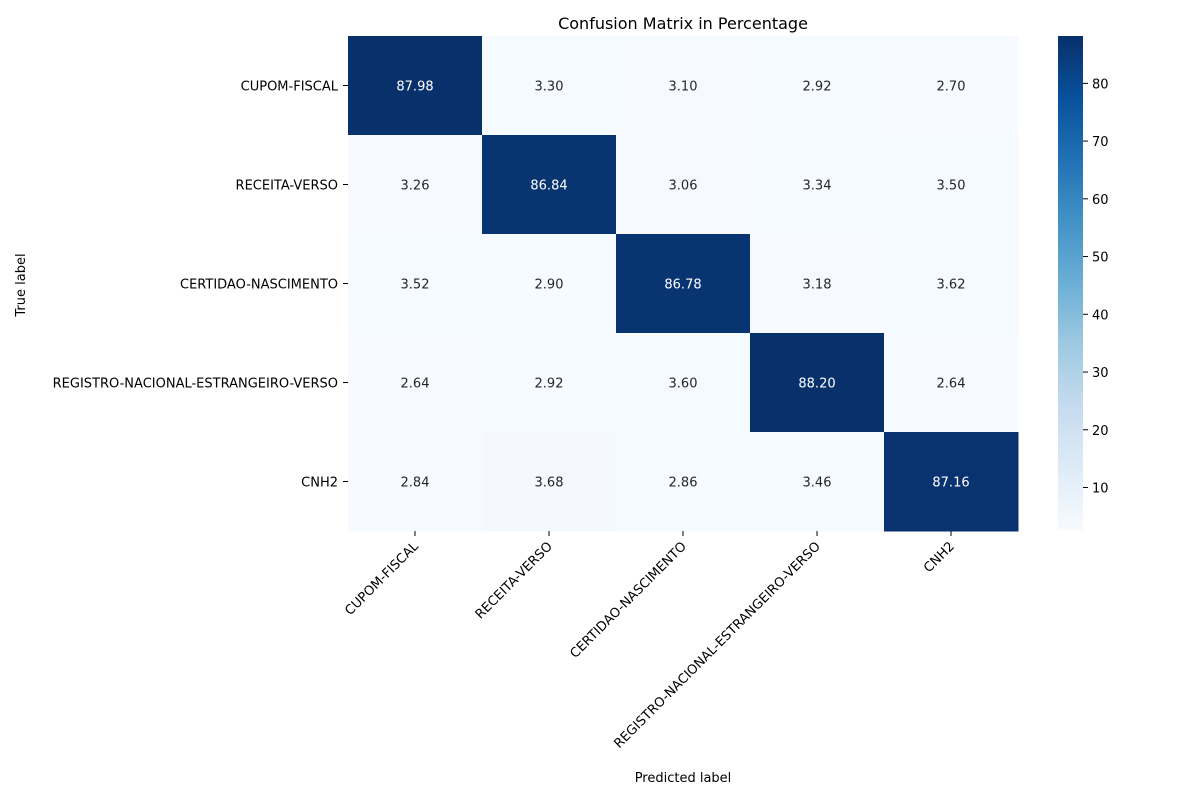  I want to click on y-tick-label: CERTIDAO-NASCIMENTO, so click(259, 285).